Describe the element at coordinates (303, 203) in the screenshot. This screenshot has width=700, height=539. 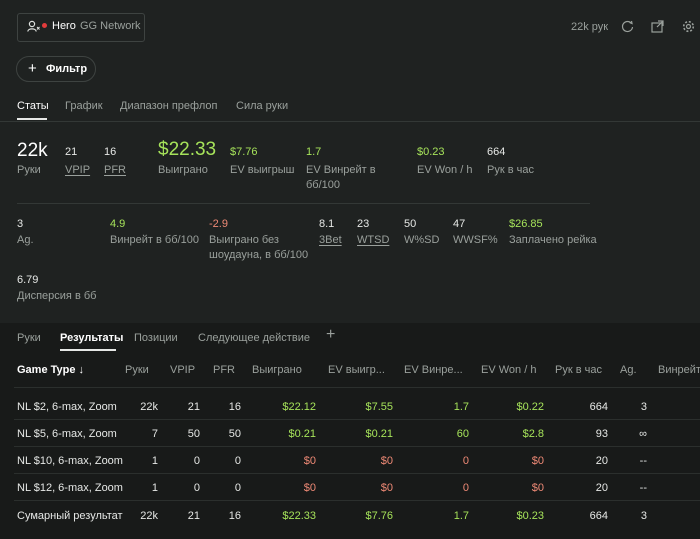
I see `stats-divider` at that location.